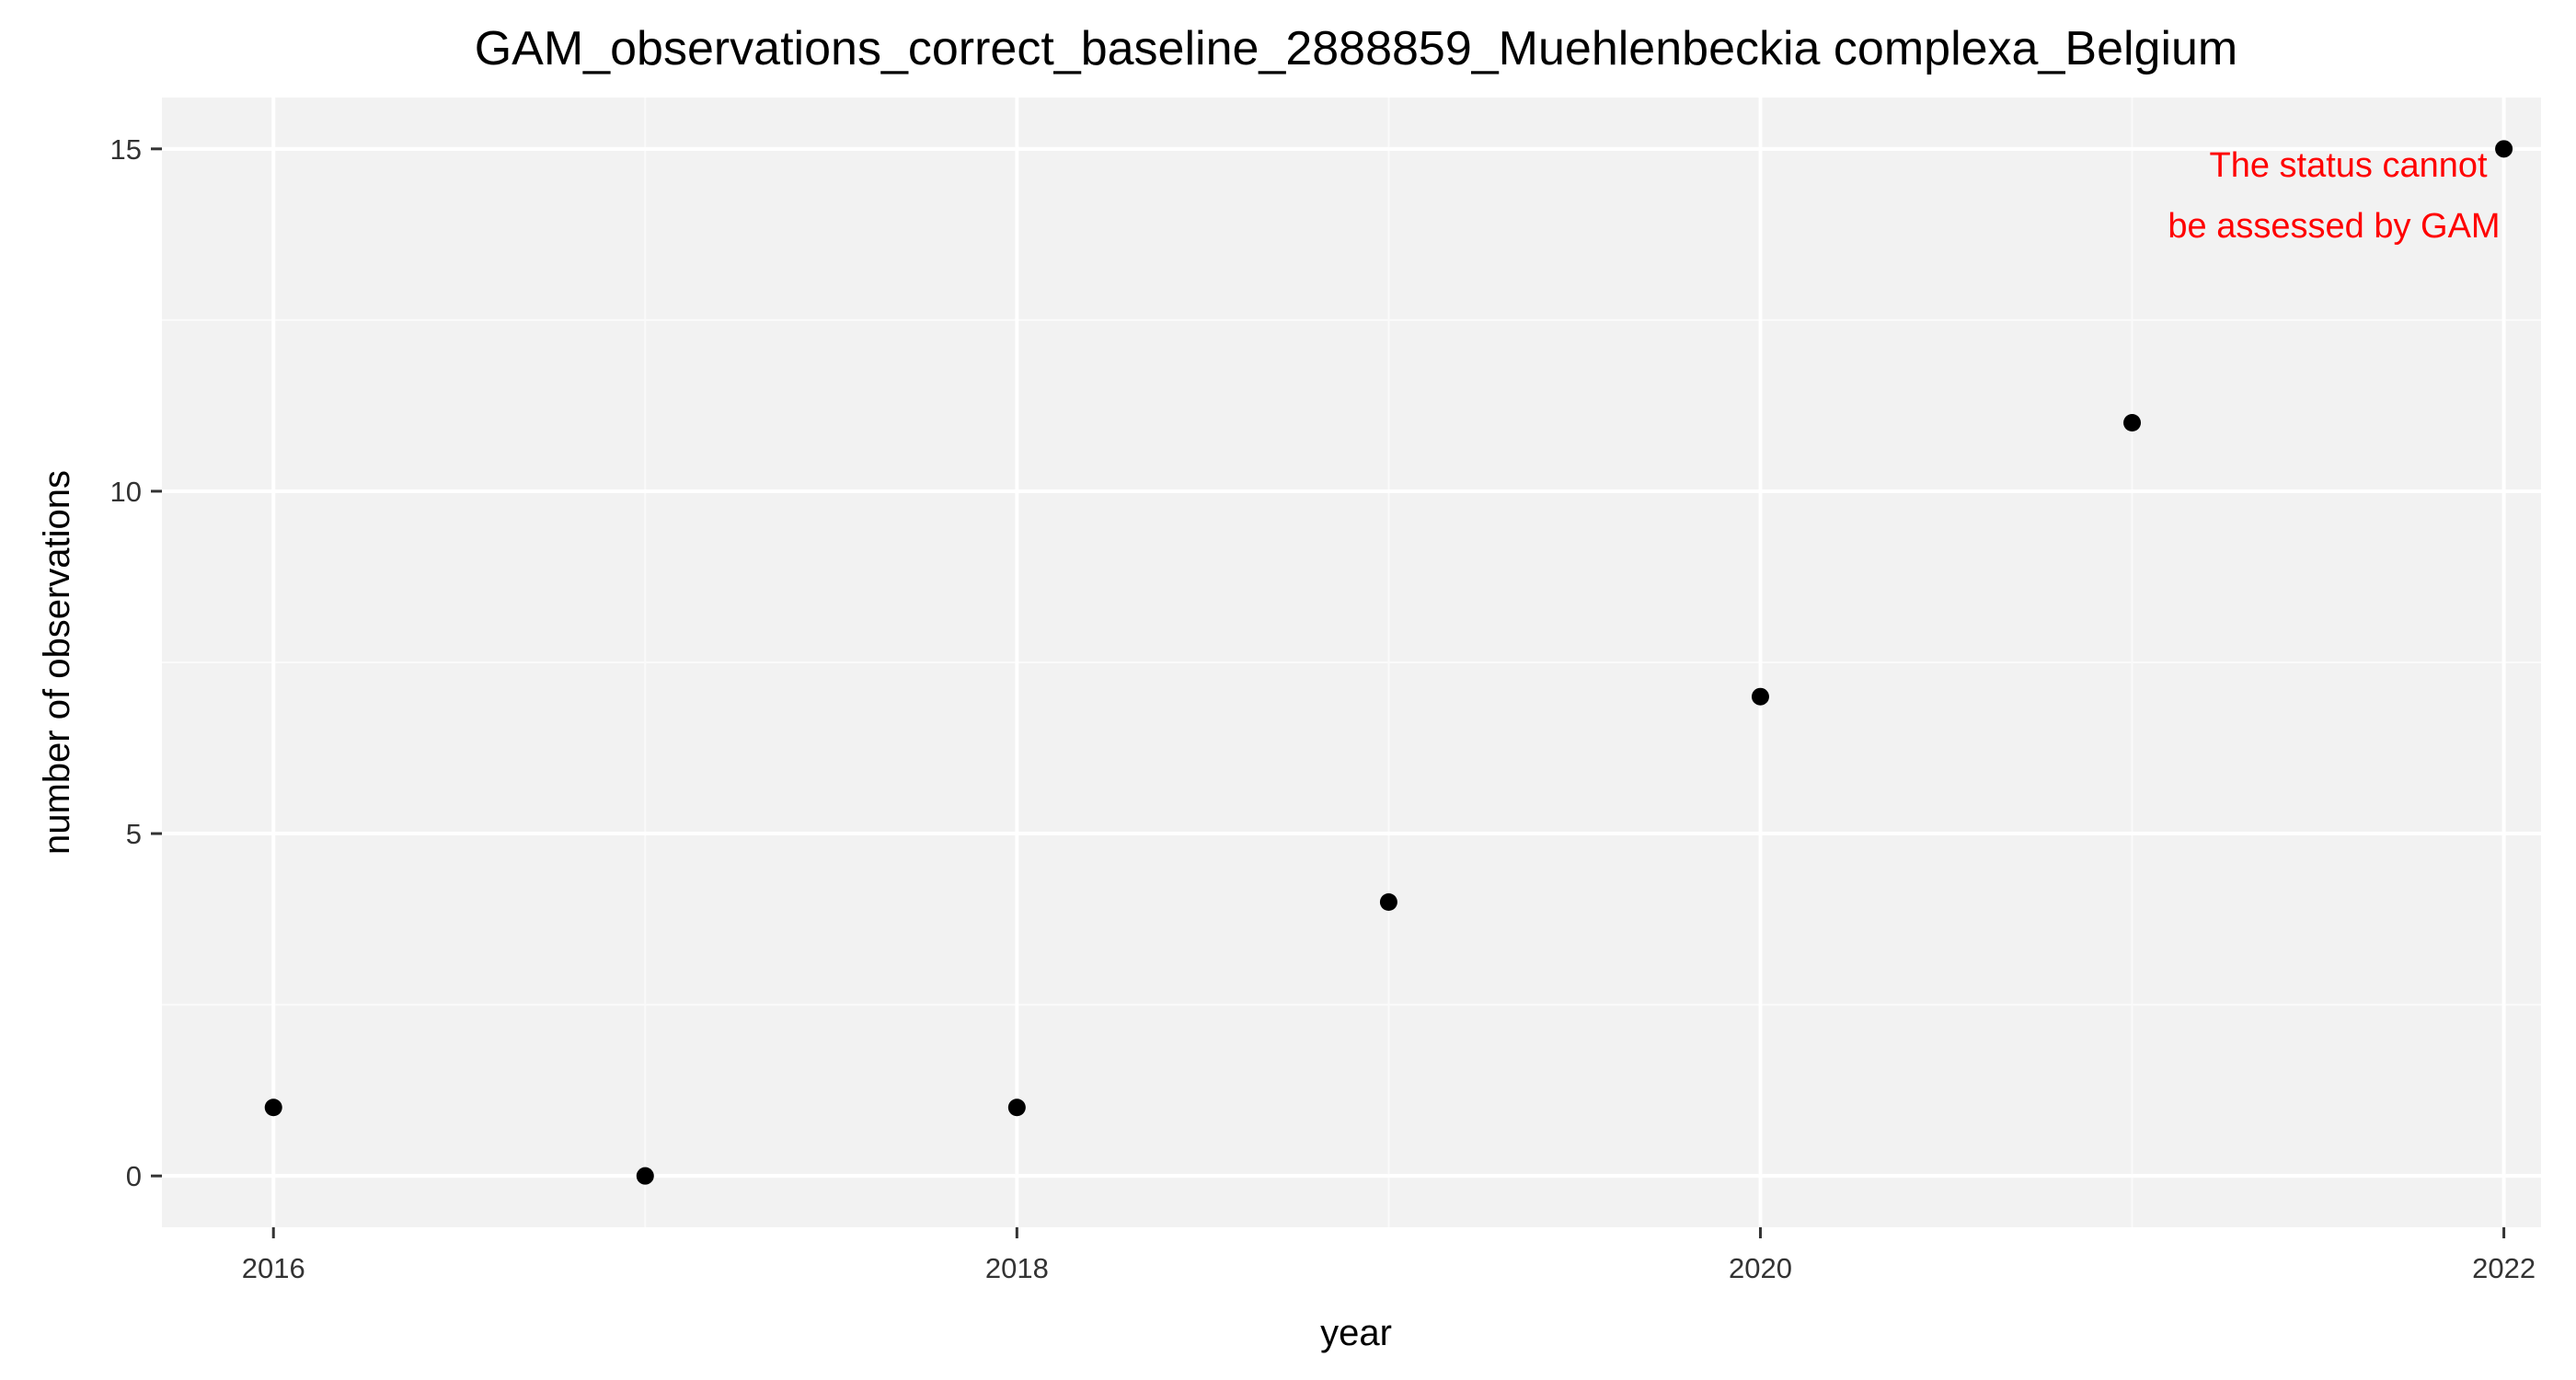  What do you see at coordinates (126, 492) in the screenshot?
I see `y-tick-label: 10` at bounding box center [126, 492].